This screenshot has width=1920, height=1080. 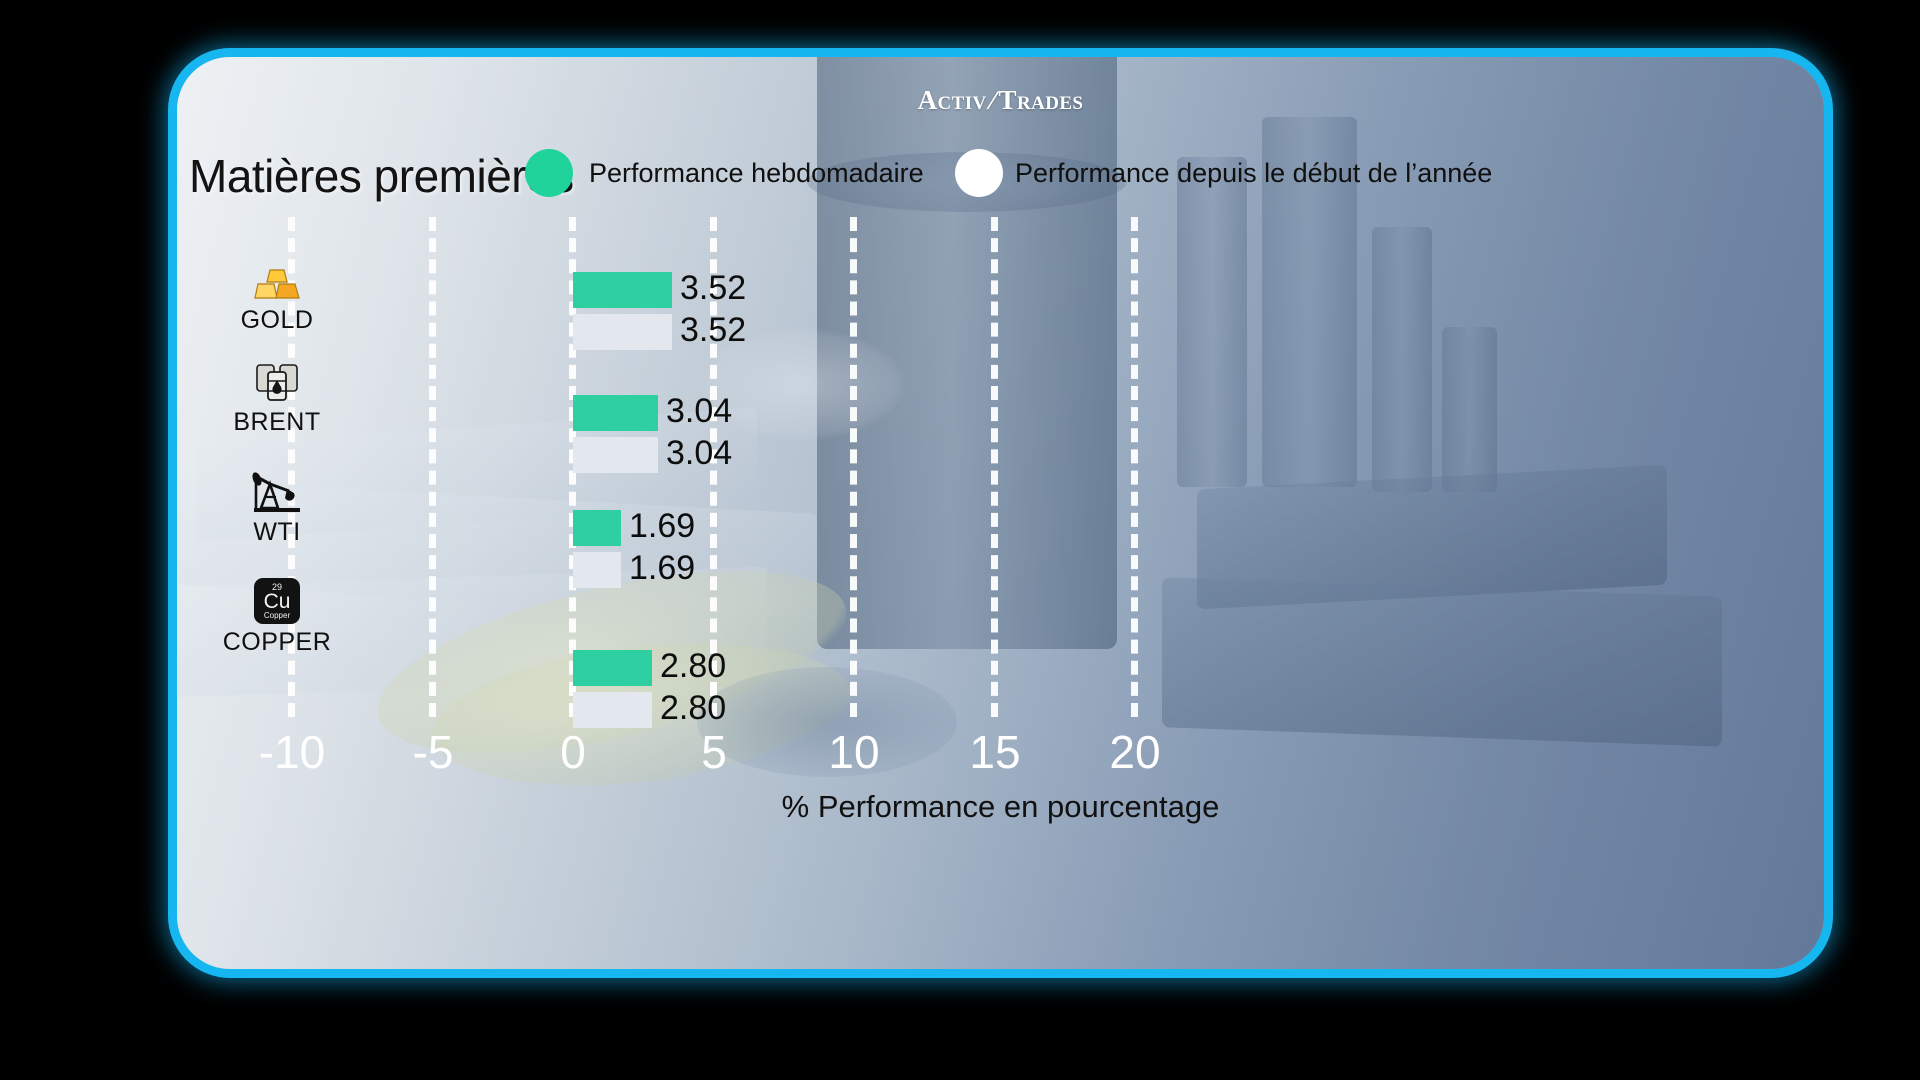 What do you see at coordinates (277, 532) in the screenshot?
I see `category-label-wti: WTI` at bounding box center [277, 532].